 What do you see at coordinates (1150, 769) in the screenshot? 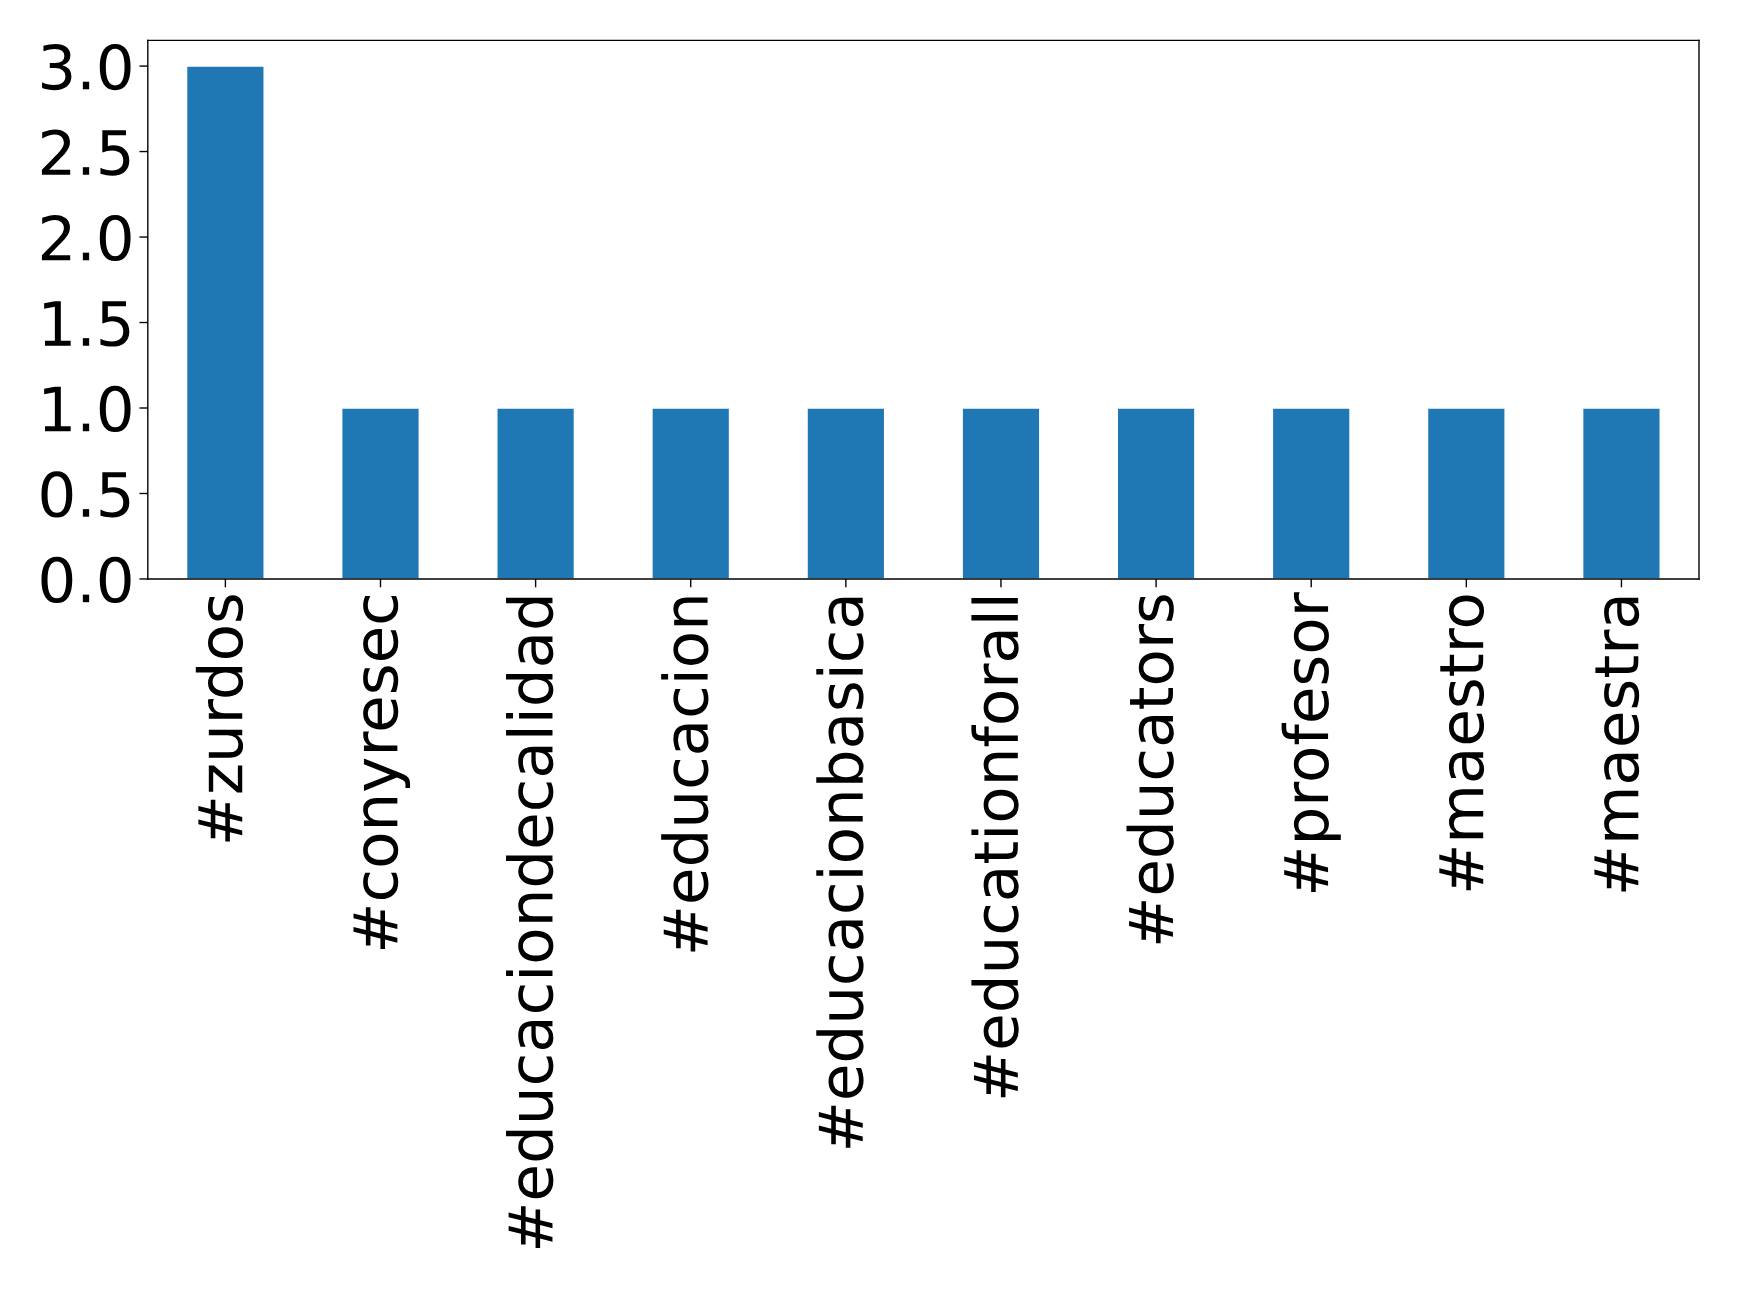
I see `x-tick-label: #educators` at bounding box center [1150, 769].